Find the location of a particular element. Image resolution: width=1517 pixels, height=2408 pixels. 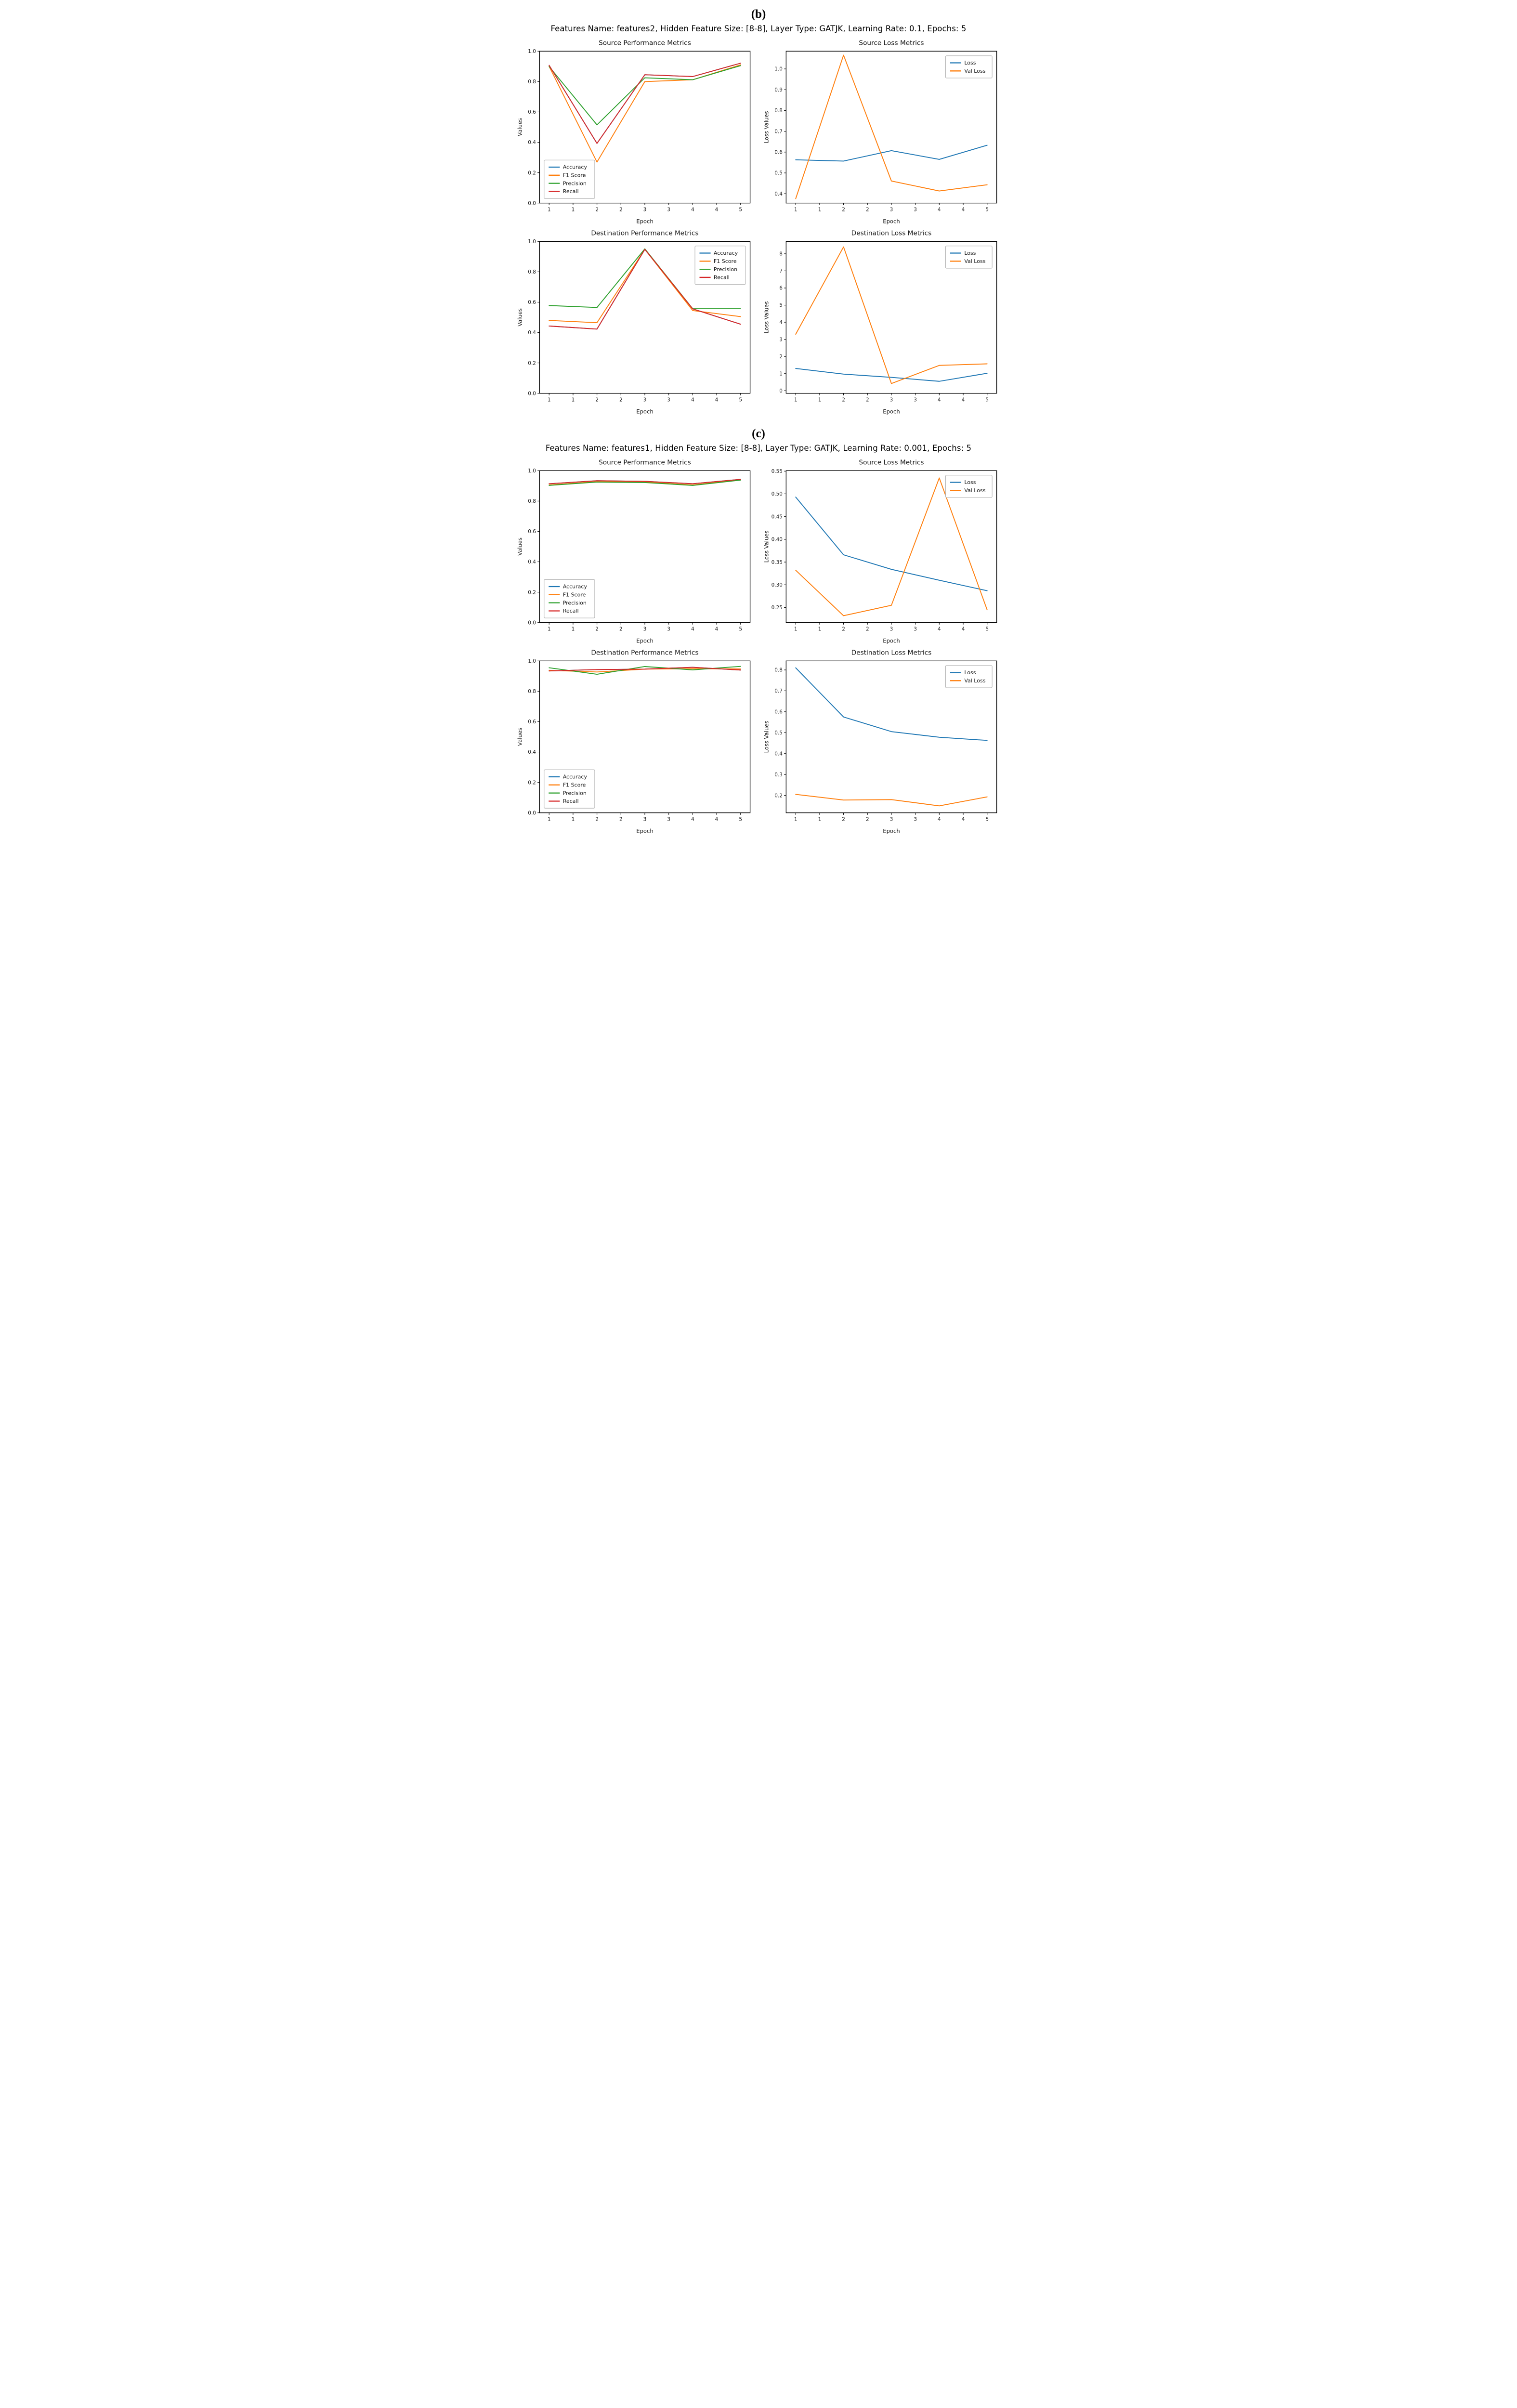

legend-label: Accuracy is located at coordinates (726, 253).